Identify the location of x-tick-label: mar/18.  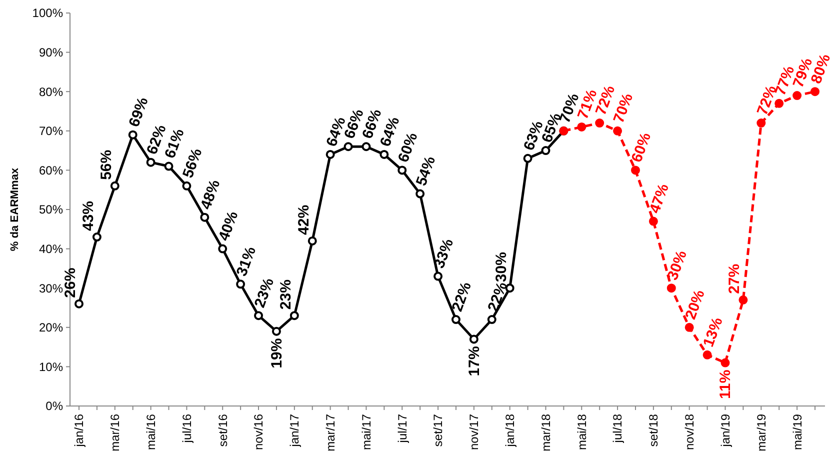
(545, 433).